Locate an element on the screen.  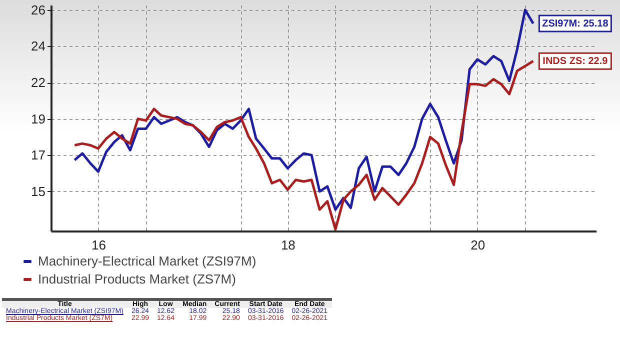
legend-label: Industrial Products Market (ZS7M) is located at coordinates (137, 279).